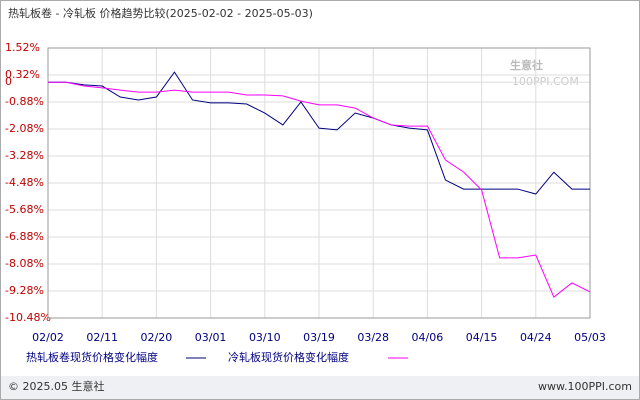 Image resolution: width=640 pixels, height=400 pixels. What do you see at coordinates (482, 337) in the screenshot?
I see `x-tick-label: 04/15` at bounding box center [482, 337].